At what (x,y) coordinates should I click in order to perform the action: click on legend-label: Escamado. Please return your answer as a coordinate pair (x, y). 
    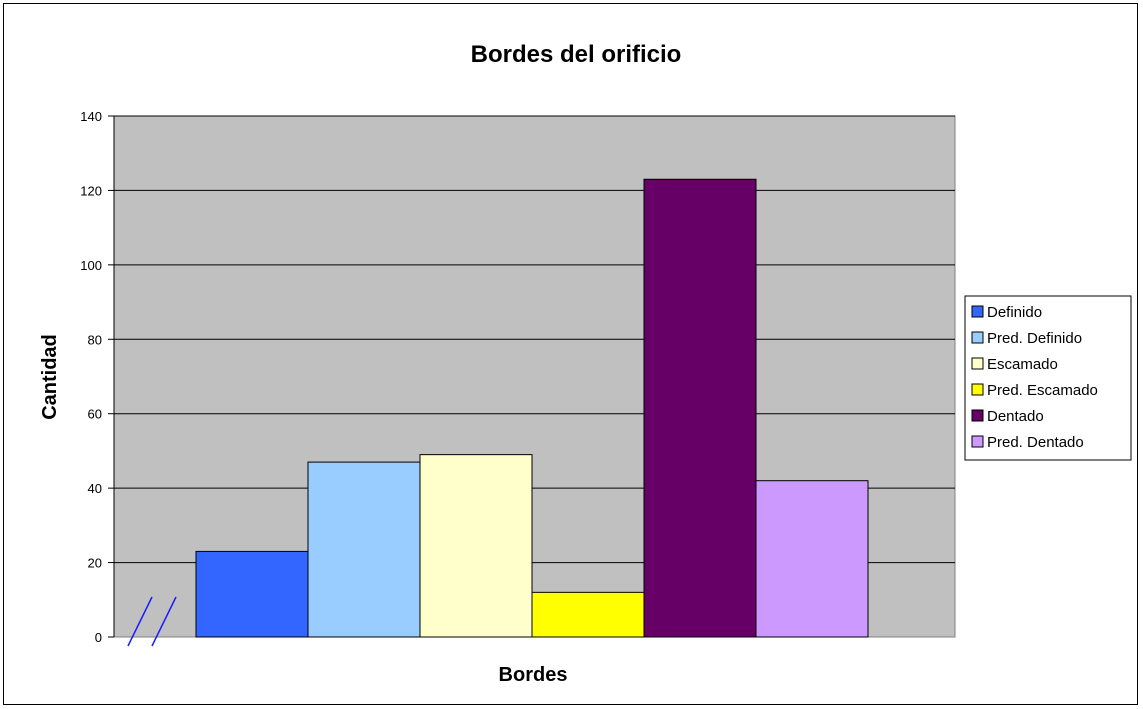
    Looking at the image, I should click on (1022, 364).